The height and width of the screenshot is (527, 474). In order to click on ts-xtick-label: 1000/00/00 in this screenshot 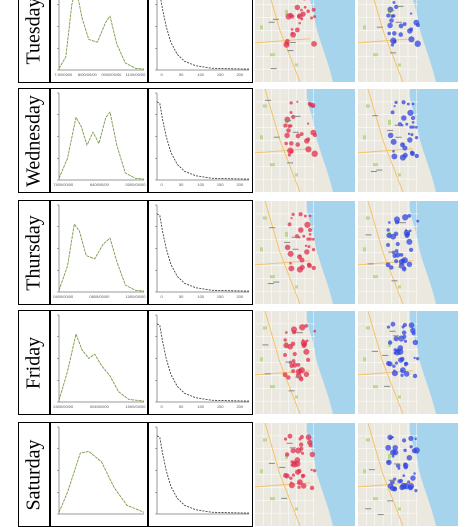, I will do `click(135, 296)`.